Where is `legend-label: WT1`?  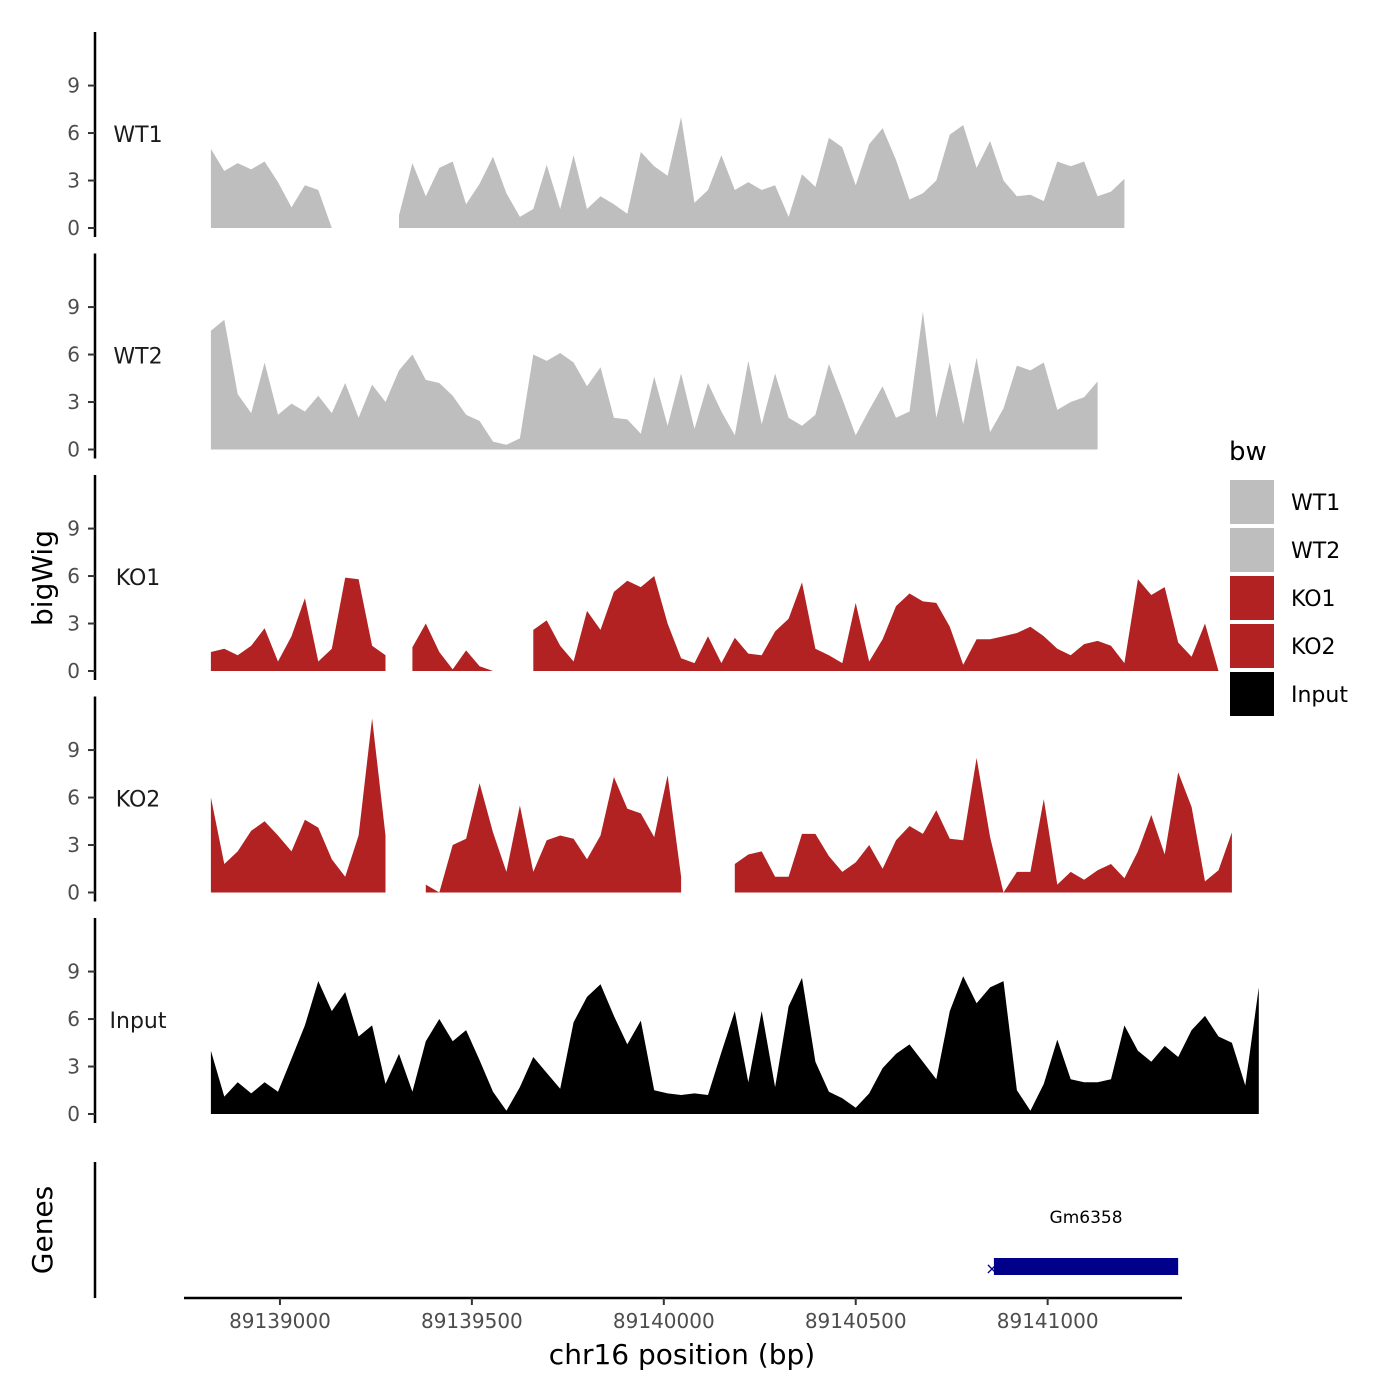 legend-label: WT1 is located at coordinates (1315, 503).